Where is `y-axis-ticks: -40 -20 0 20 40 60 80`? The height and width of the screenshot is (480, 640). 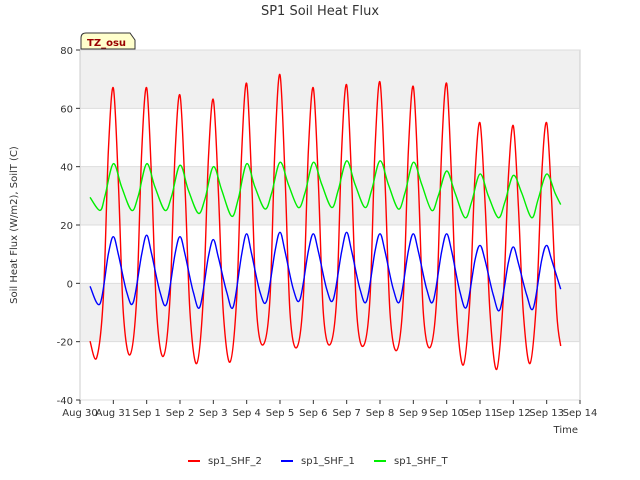 y-axis-ticks: -40 -20 0 20 40 60 80 is located at coordinates (68, 226).